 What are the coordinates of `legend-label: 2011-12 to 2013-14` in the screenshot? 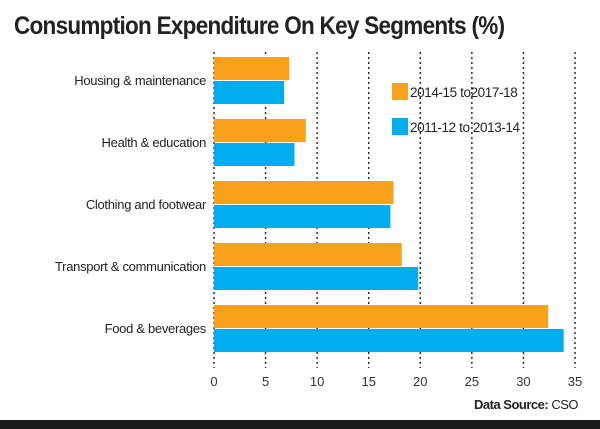 It's located at (465, 127).